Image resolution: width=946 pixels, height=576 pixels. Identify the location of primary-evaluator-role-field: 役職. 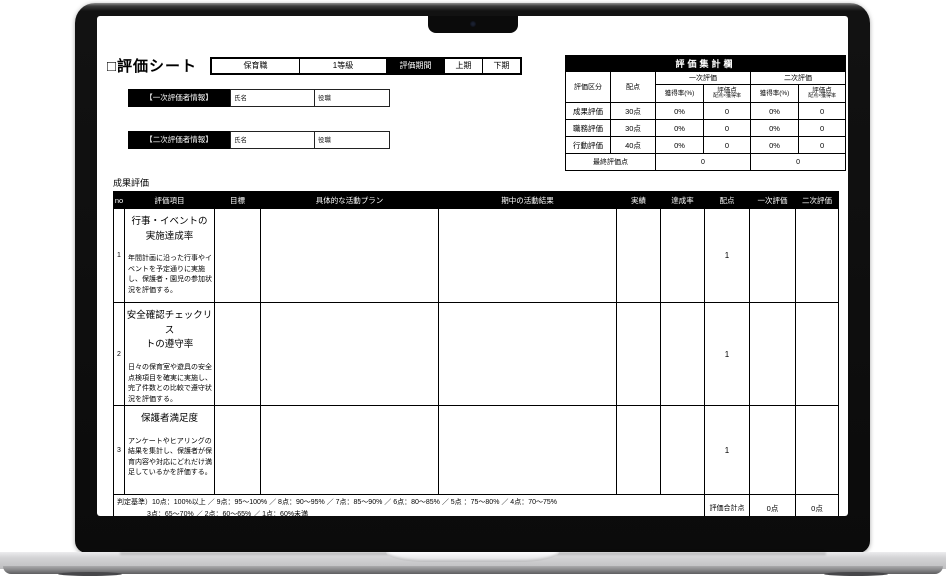
(351, 98).